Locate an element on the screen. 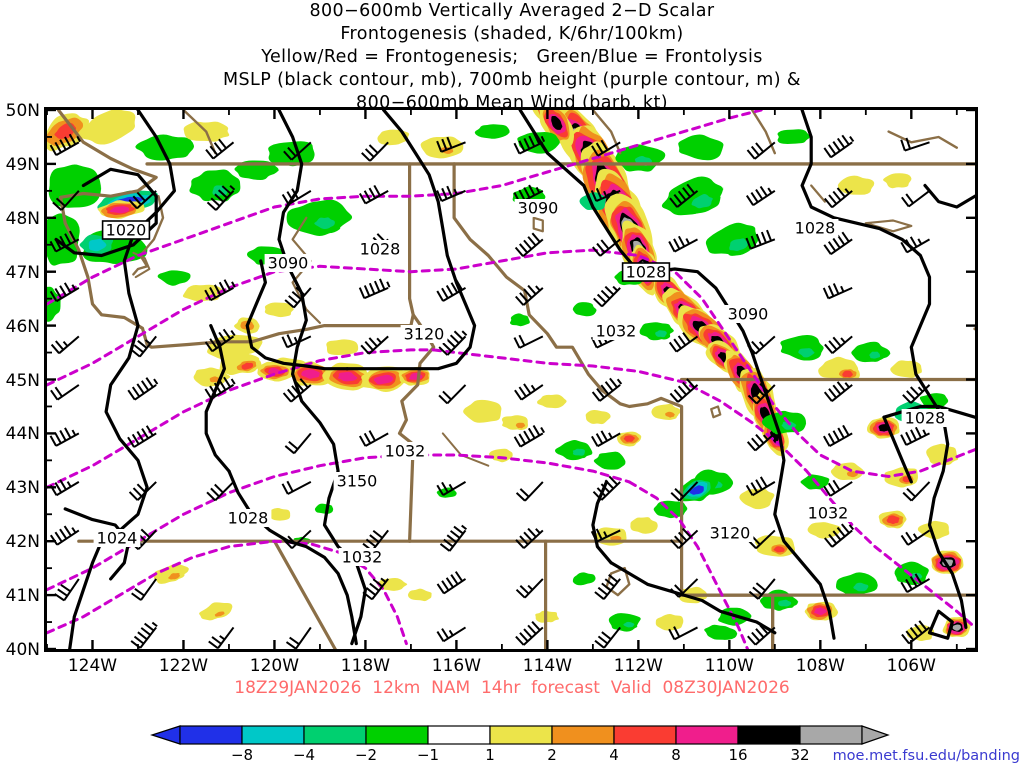 The image size is (1024, 768). contour-label-box is located at coordinates (126, 230).